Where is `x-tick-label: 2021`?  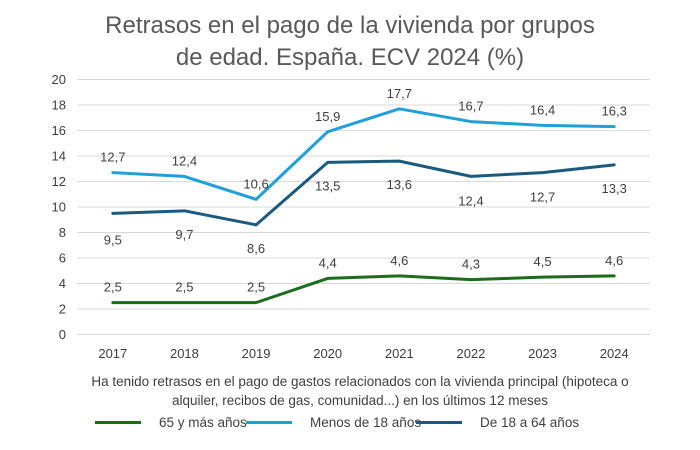 x-tick-label: 2021 is located at coordinates (399, 353).